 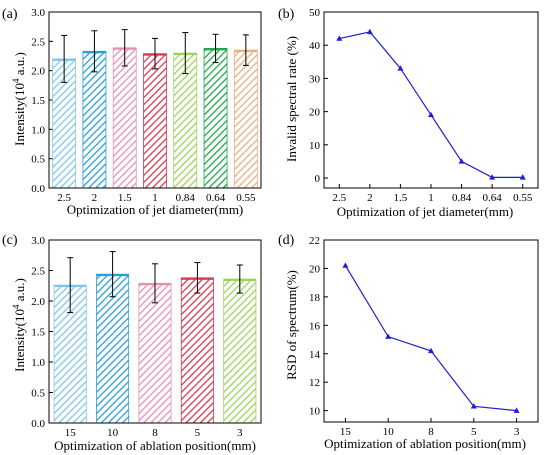 What do you see at coordinates (315, 13) in the screenshot?
I see `y-tick-label: 50` at bounding box center [315, 13].